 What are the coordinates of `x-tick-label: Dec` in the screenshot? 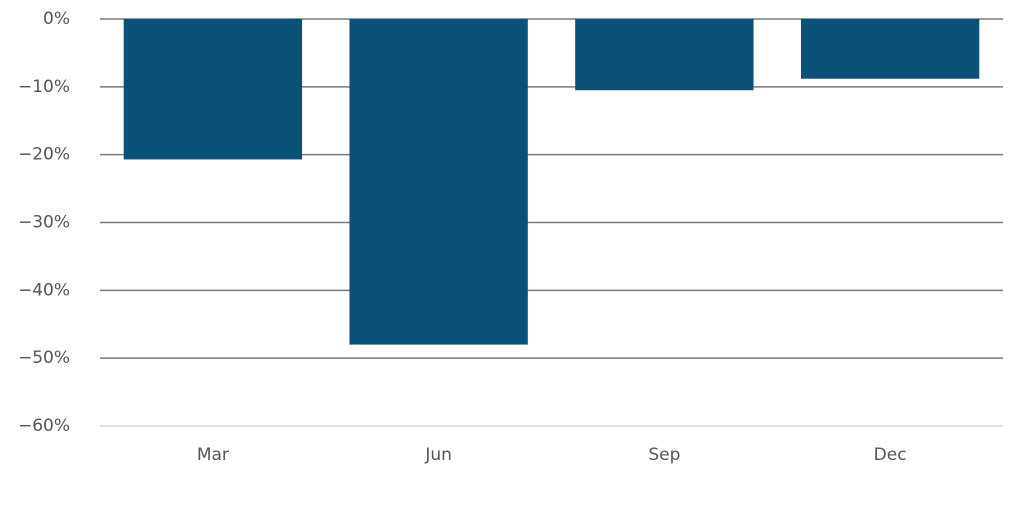 It's located at (890, 455).